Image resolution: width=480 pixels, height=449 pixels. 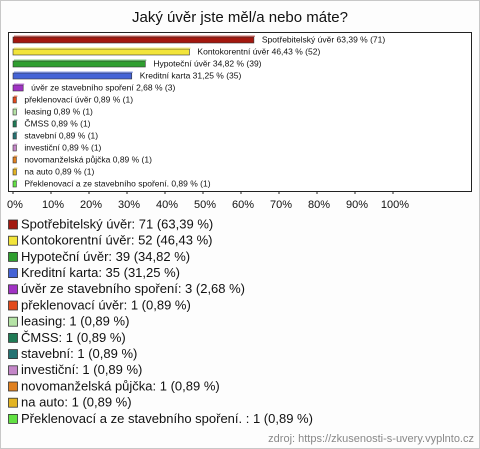 I want to click on legend-label: ČMSS: 1 (0,89 %), so click(x=73, y=337).